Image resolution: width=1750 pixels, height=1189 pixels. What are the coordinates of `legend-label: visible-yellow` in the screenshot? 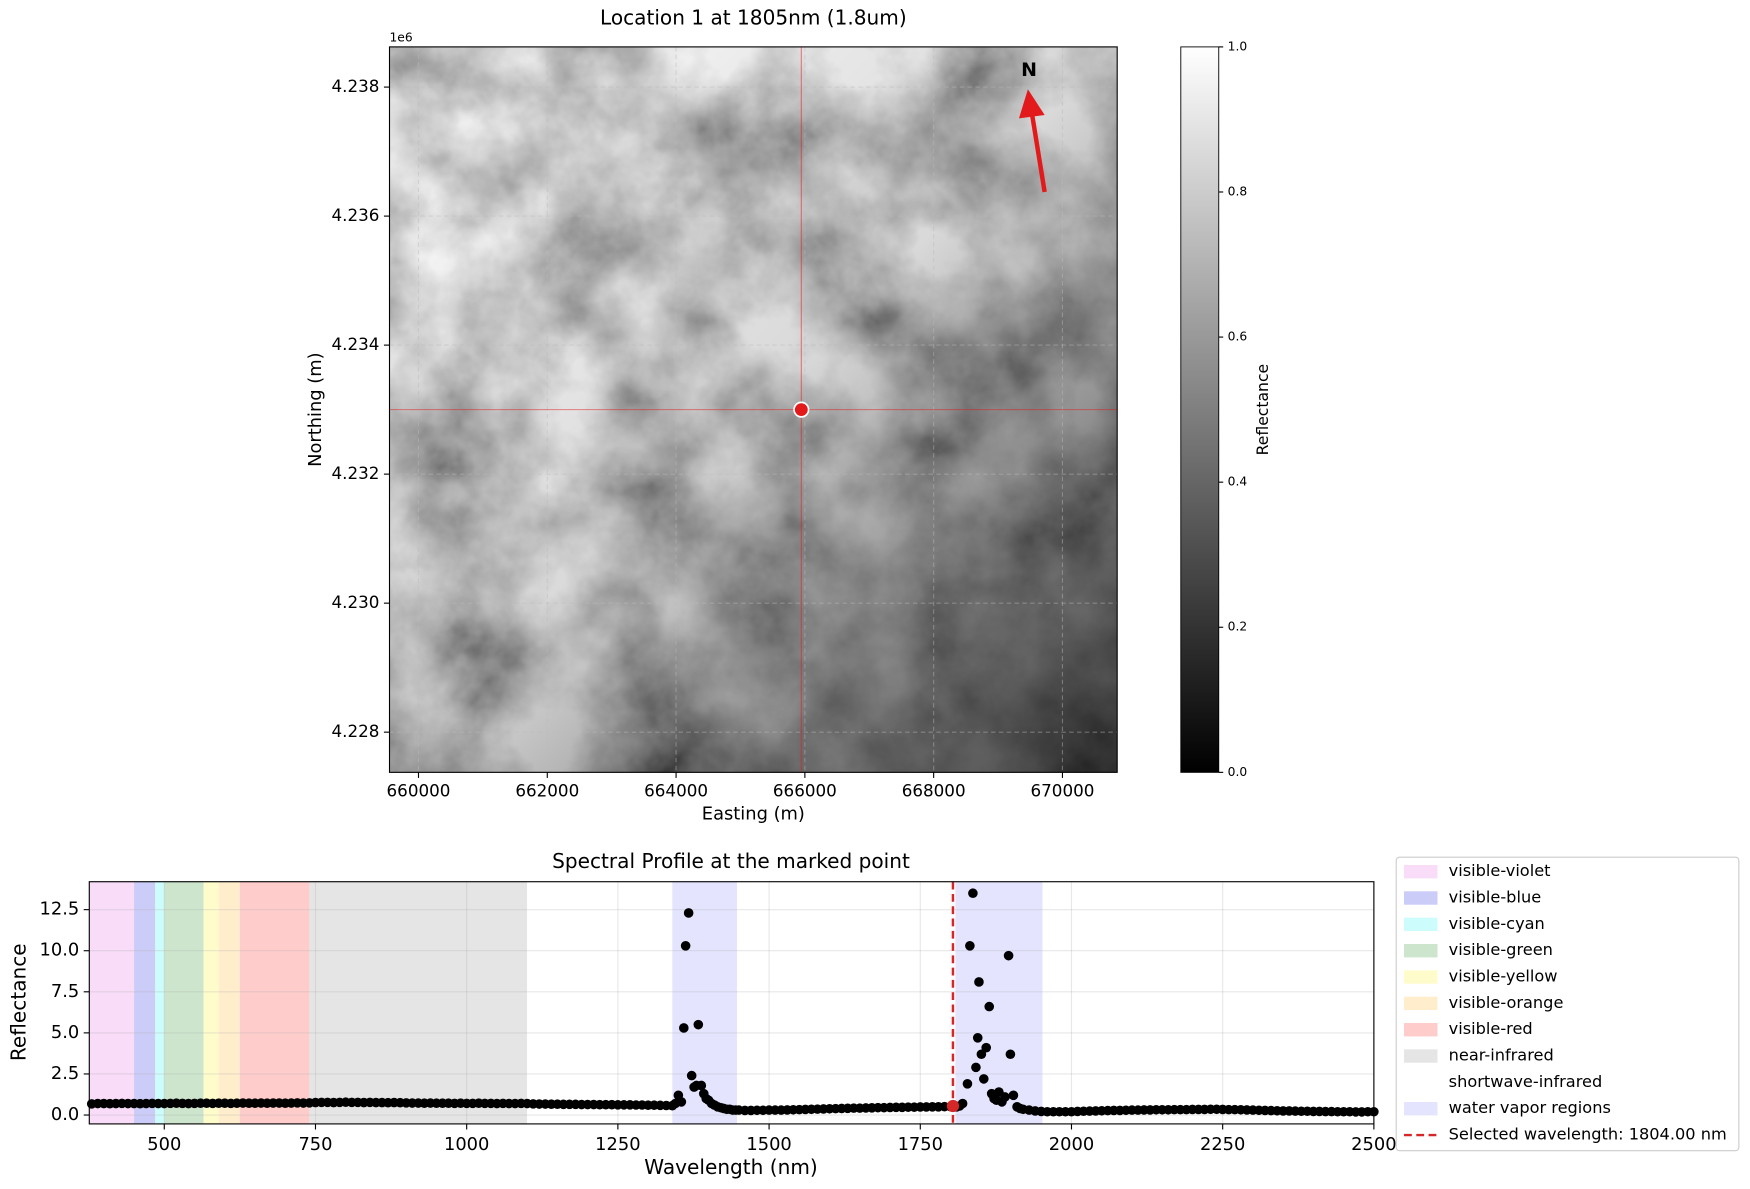 It's located at (1503, 976).